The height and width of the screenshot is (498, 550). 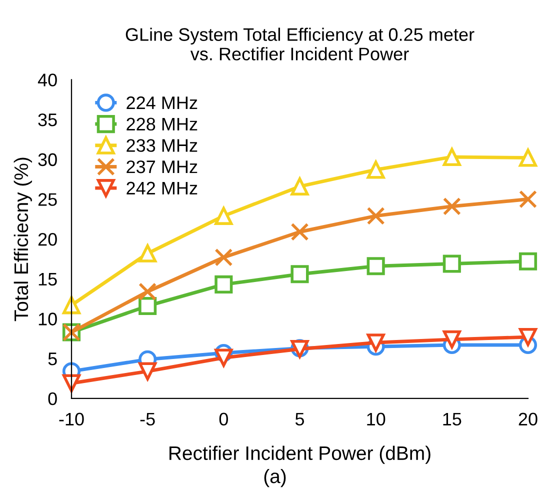 I want to click on y-axis-title: Total Efficiecny (%), so click(x=23, y=240).